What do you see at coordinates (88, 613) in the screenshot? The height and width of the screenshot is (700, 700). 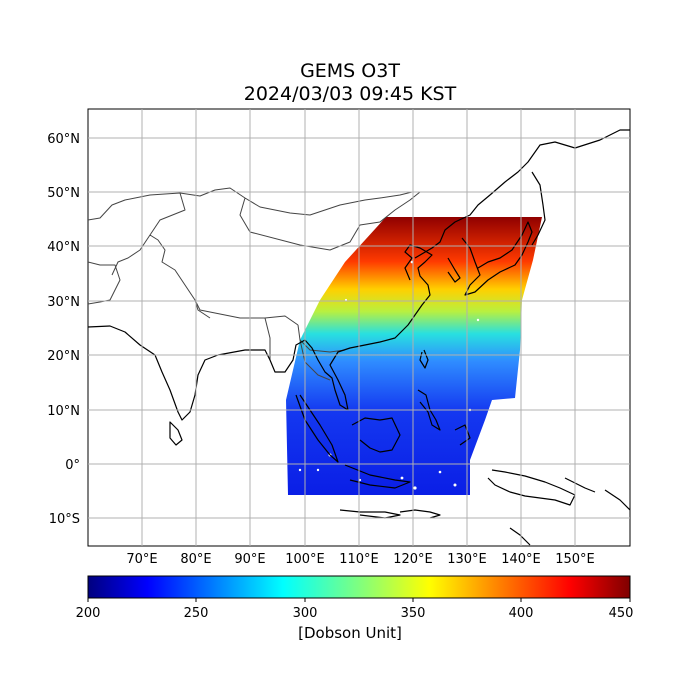 I see `colorbar-tick-label: 200` at bounding box center [88, 613].